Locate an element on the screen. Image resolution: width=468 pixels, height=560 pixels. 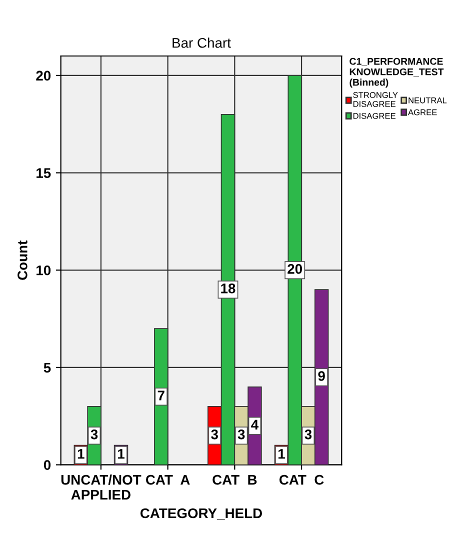
legend-title: C1_PERFORMANCE KNOWLEDGE_TEST (Binned) is located at coordinates (397, 73).